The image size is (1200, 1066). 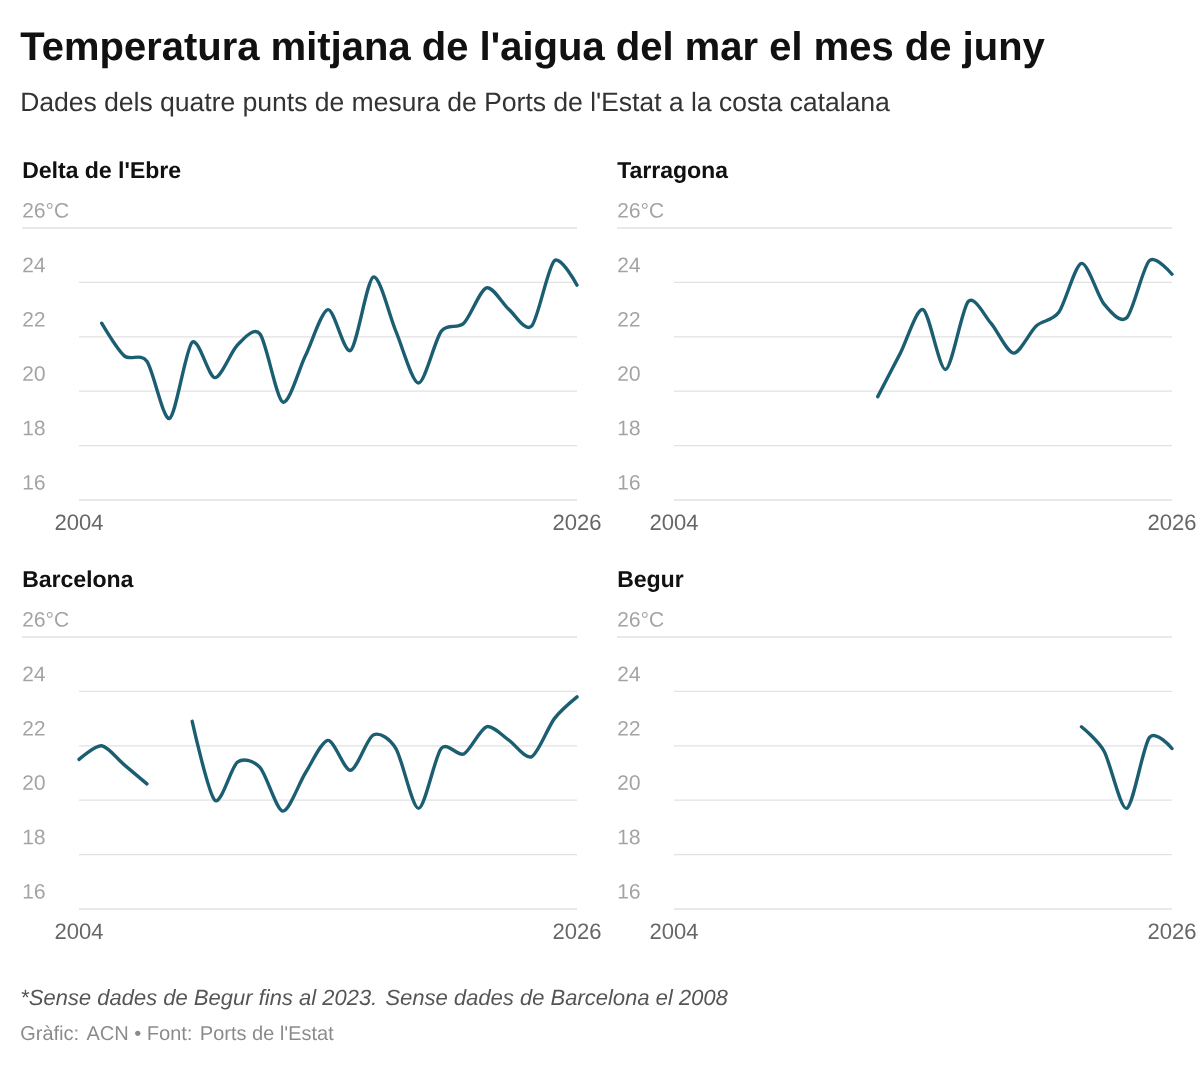 I want to click on chart-title: Delta de l'Ebre, so click(x=102, y=170).